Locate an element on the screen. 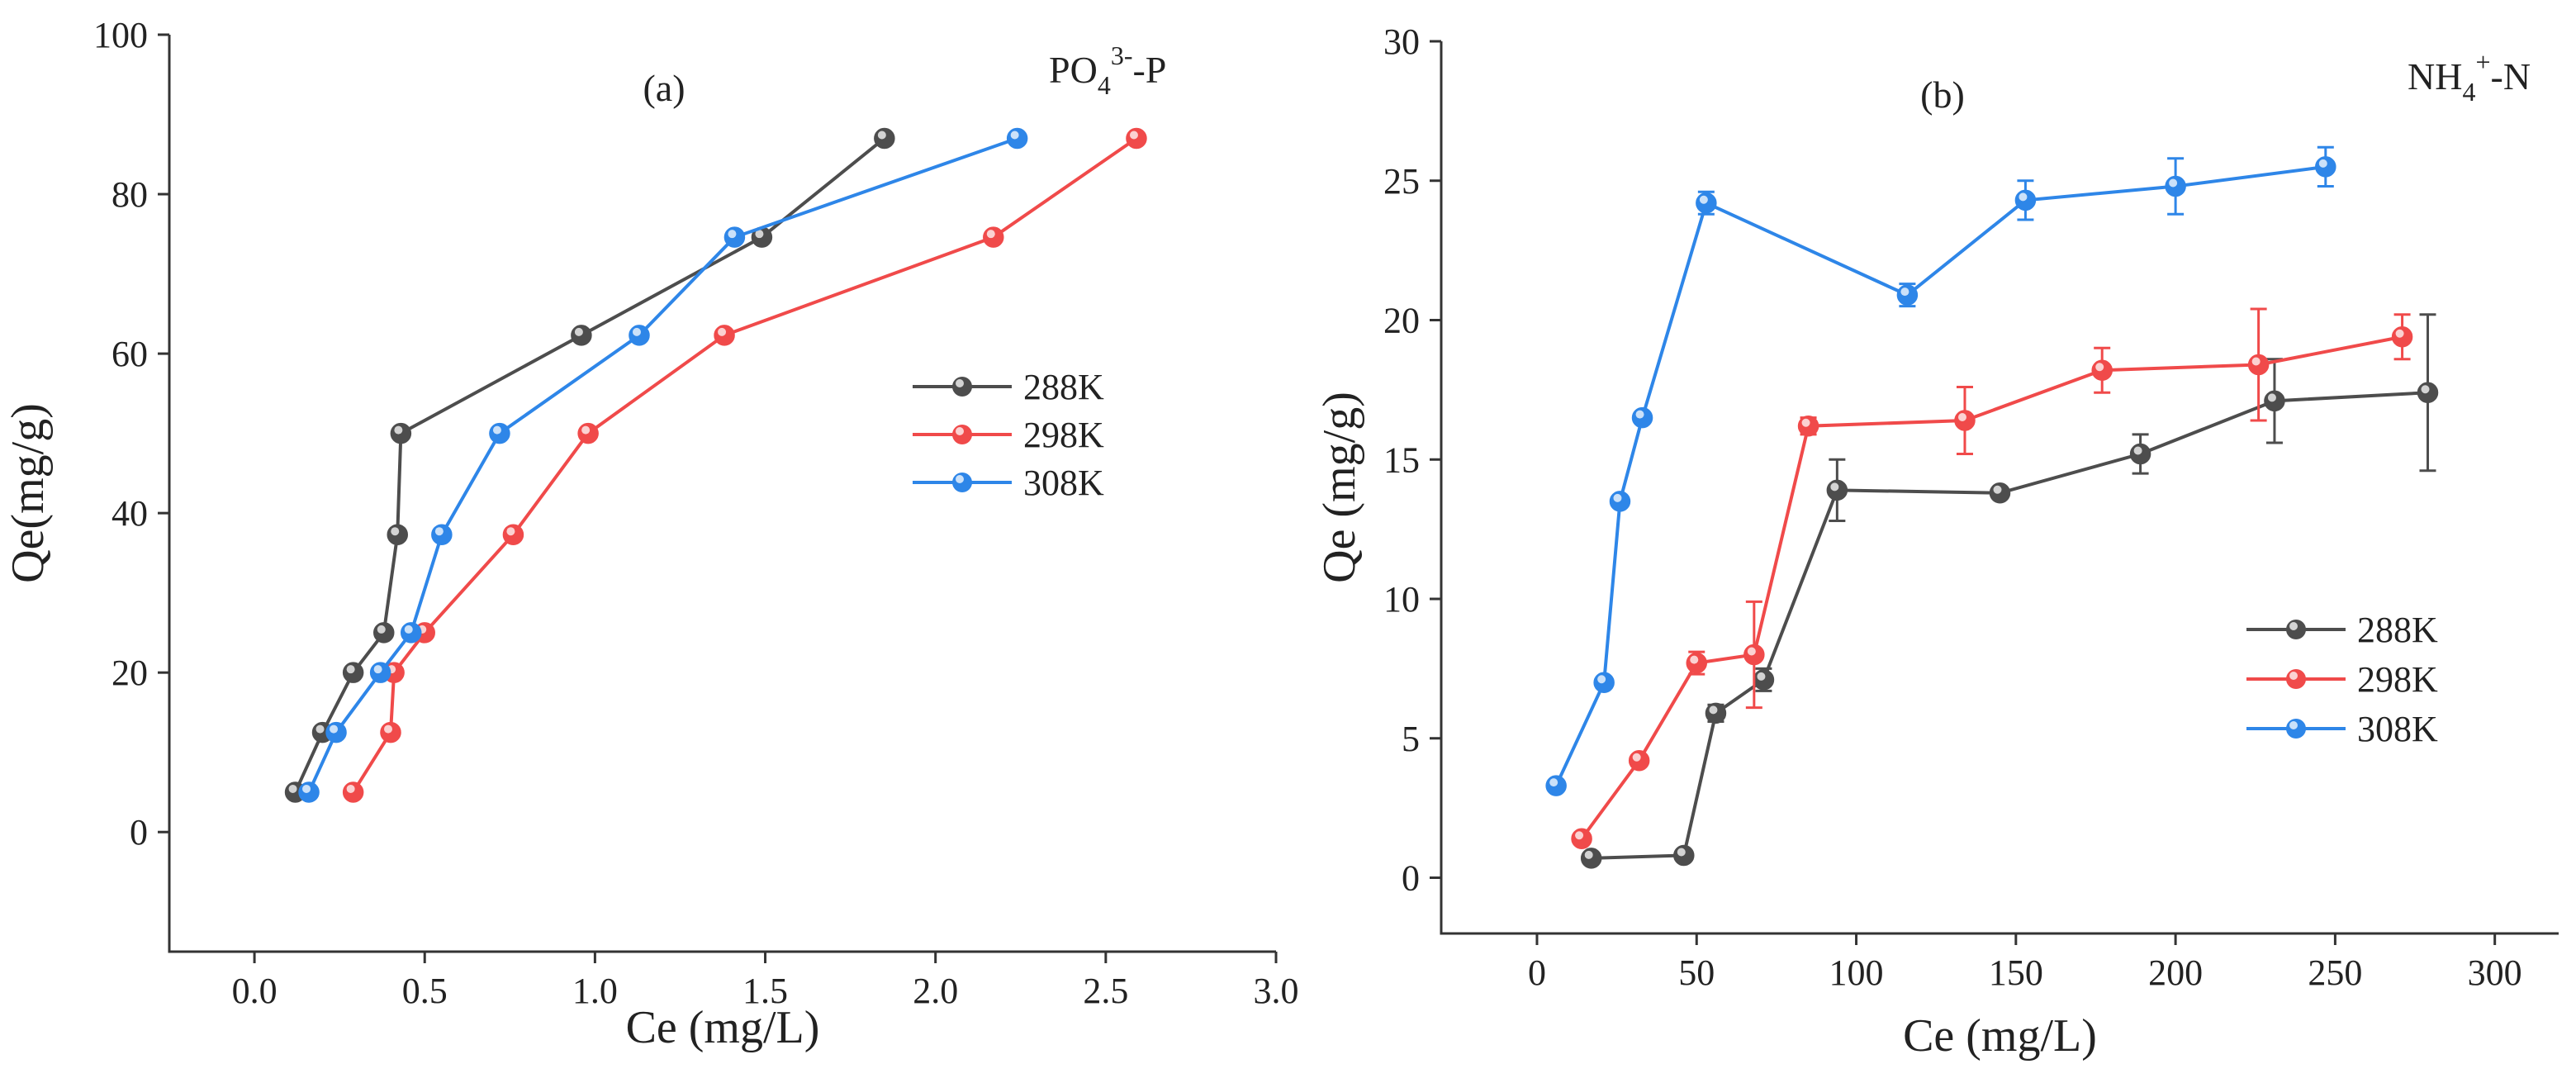 The image size is (2576, 1083). y-tick-label: 60 is located at coordinates (129, 354).